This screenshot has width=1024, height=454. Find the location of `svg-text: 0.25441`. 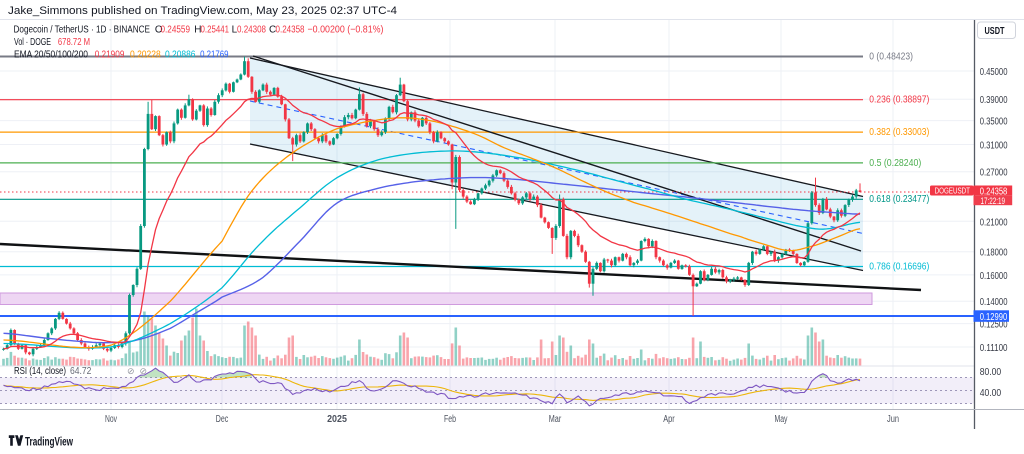

svg-text: 0.25441 is located at coordinates (215, 30).